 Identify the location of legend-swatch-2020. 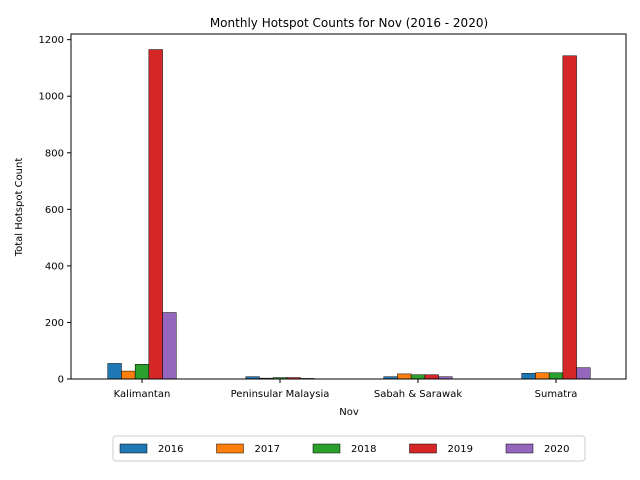
(519, 448).